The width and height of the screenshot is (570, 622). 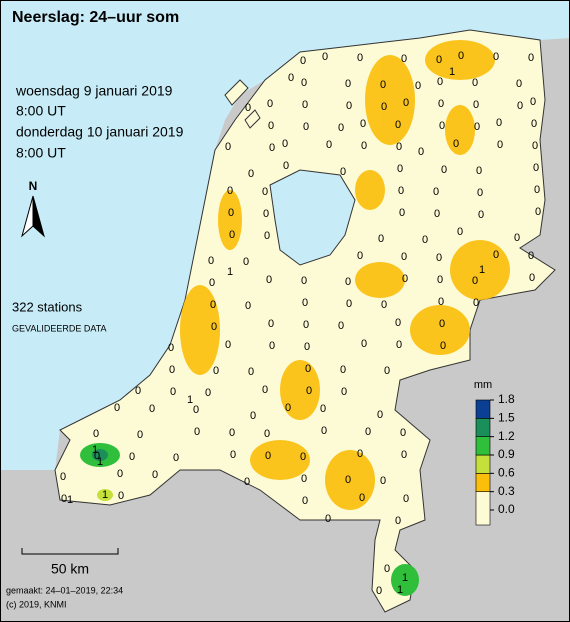 I want to click on legend-tick-label: 0.3, so click(x=506, y=491).